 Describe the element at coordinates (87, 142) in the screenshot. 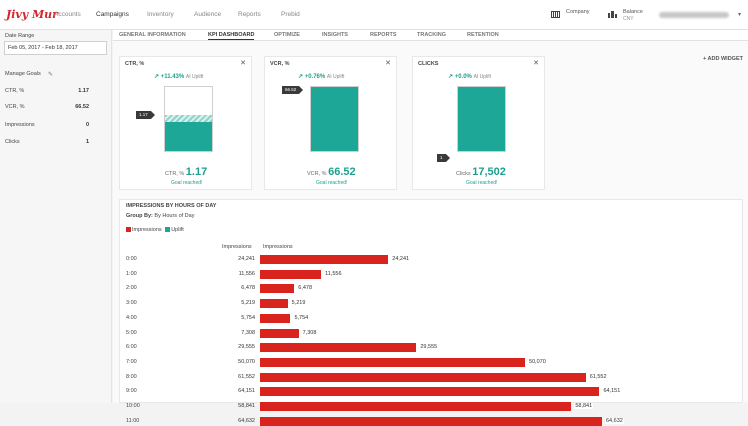

I see `goal-value: 1` at that location.